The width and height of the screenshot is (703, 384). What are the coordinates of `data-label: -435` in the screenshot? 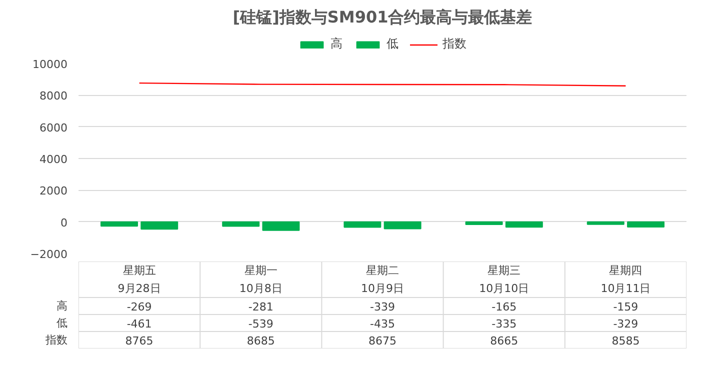 It's located at (382, 324).